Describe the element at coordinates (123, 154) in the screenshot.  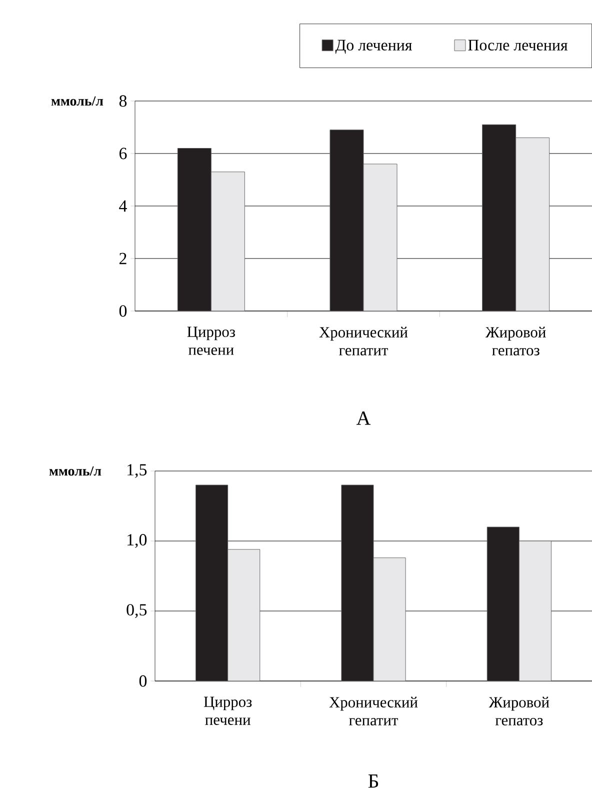
I see `y-tick-label: 6` at that location.